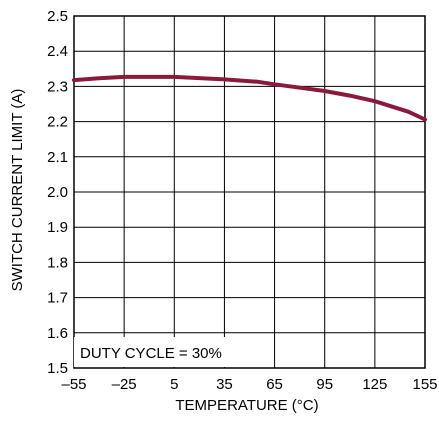 The height and width of the screenshot is (423, 439). I want to click on y-tick-label: 2.4, so click(57, 51).